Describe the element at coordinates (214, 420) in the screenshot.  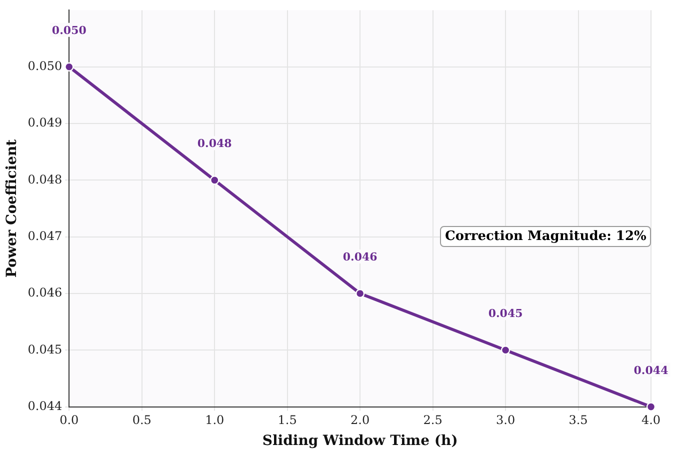
I see `x-tick-label: 1.0` at that location.